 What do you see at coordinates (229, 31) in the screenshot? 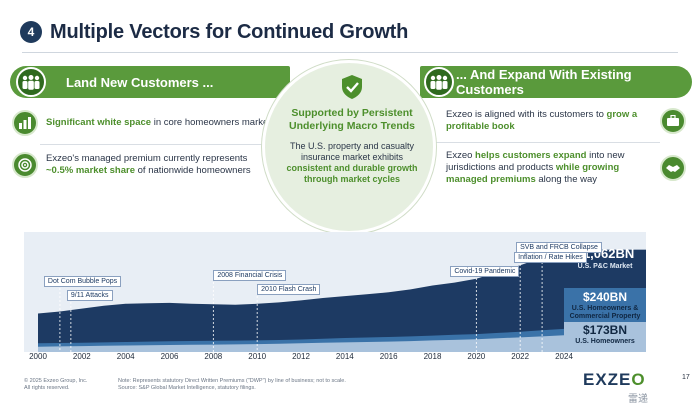
I see `page-title: Multiple Vectors for Continued Growth` at bounding box center [229, 31].